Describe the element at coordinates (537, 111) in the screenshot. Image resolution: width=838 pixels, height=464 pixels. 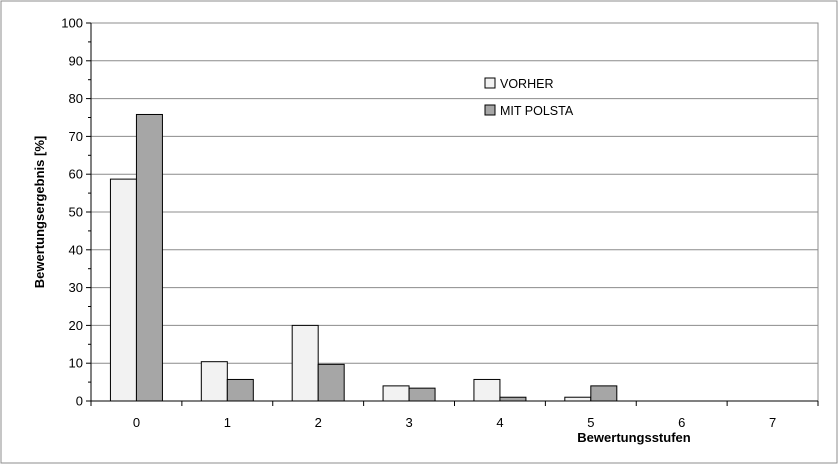
I see `legend-label: MIT POLSTA` at that location.